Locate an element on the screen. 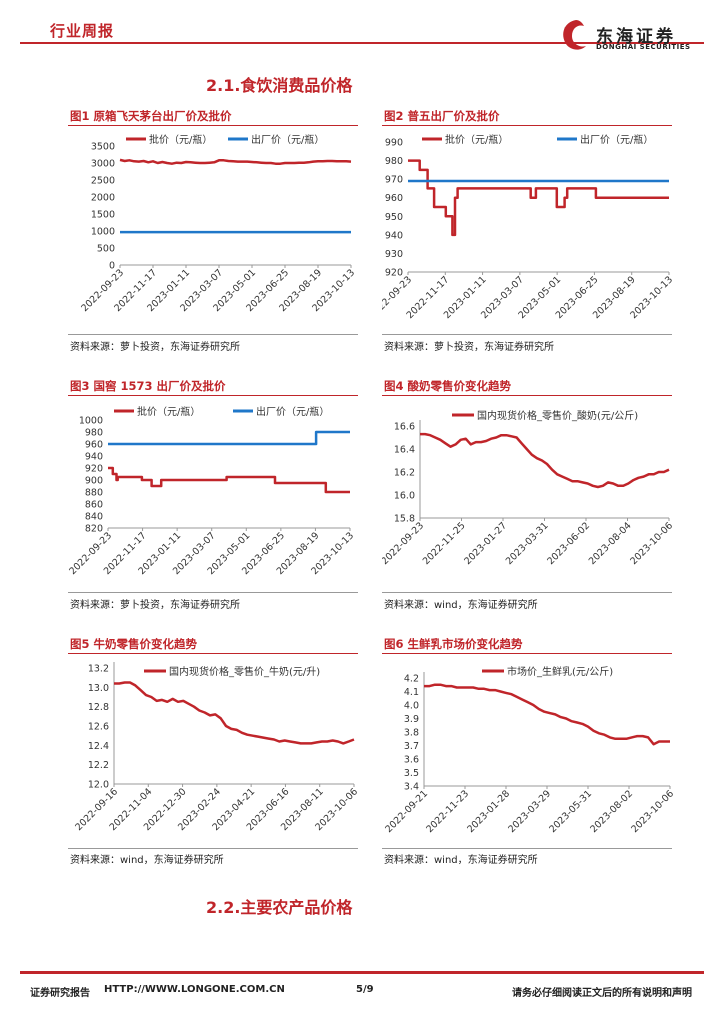 Image resolution: width=724 pixels, height=1024 pixels. figure-2-title: 图2 普五出厂价及批价 is located at coordinates (442, 116).